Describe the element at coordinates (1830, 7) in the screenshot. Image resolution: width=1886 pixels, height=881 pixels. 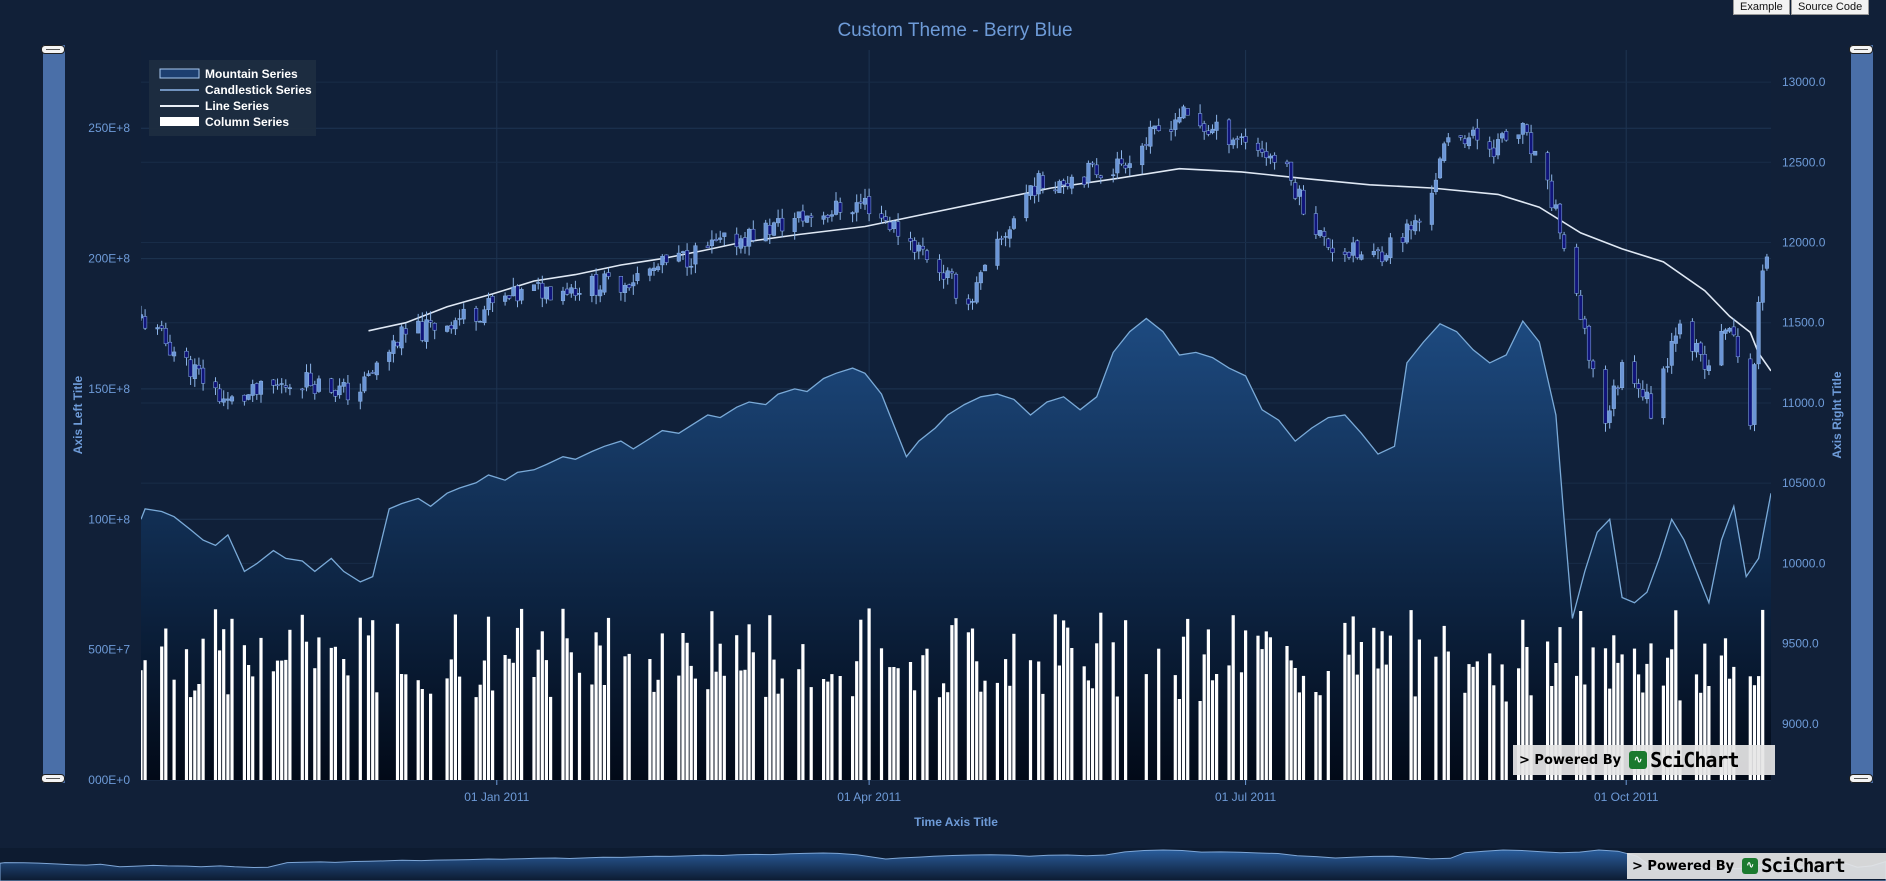
I see `source-code-tab: Source Code` at that location.